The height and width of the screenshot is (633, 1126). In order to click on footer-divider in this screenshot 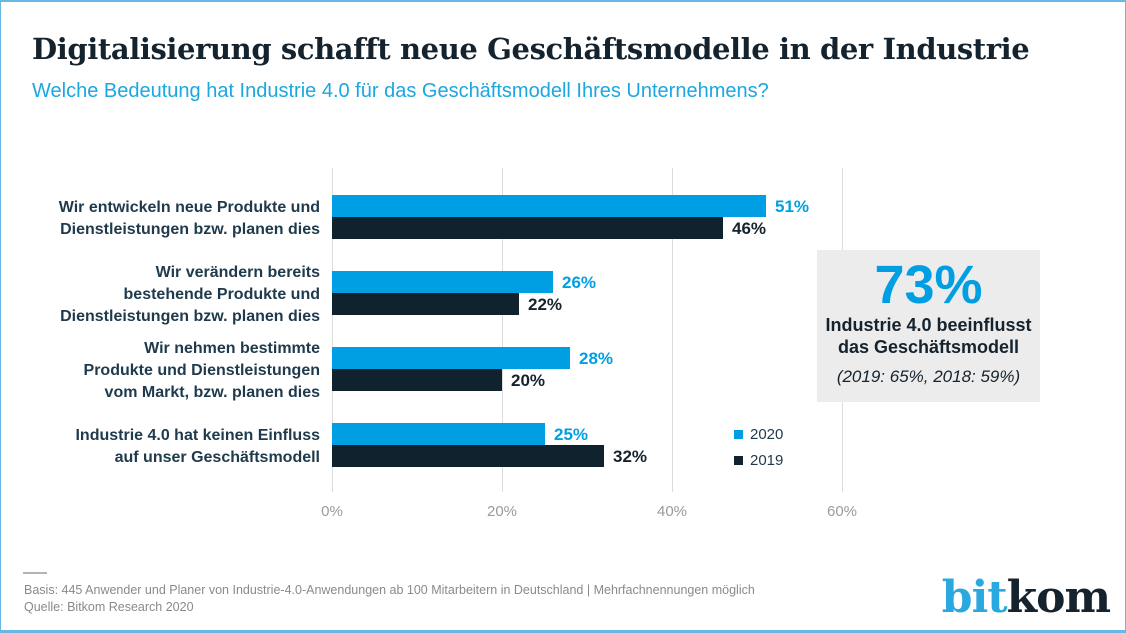, I will do `click(35, 573)`.